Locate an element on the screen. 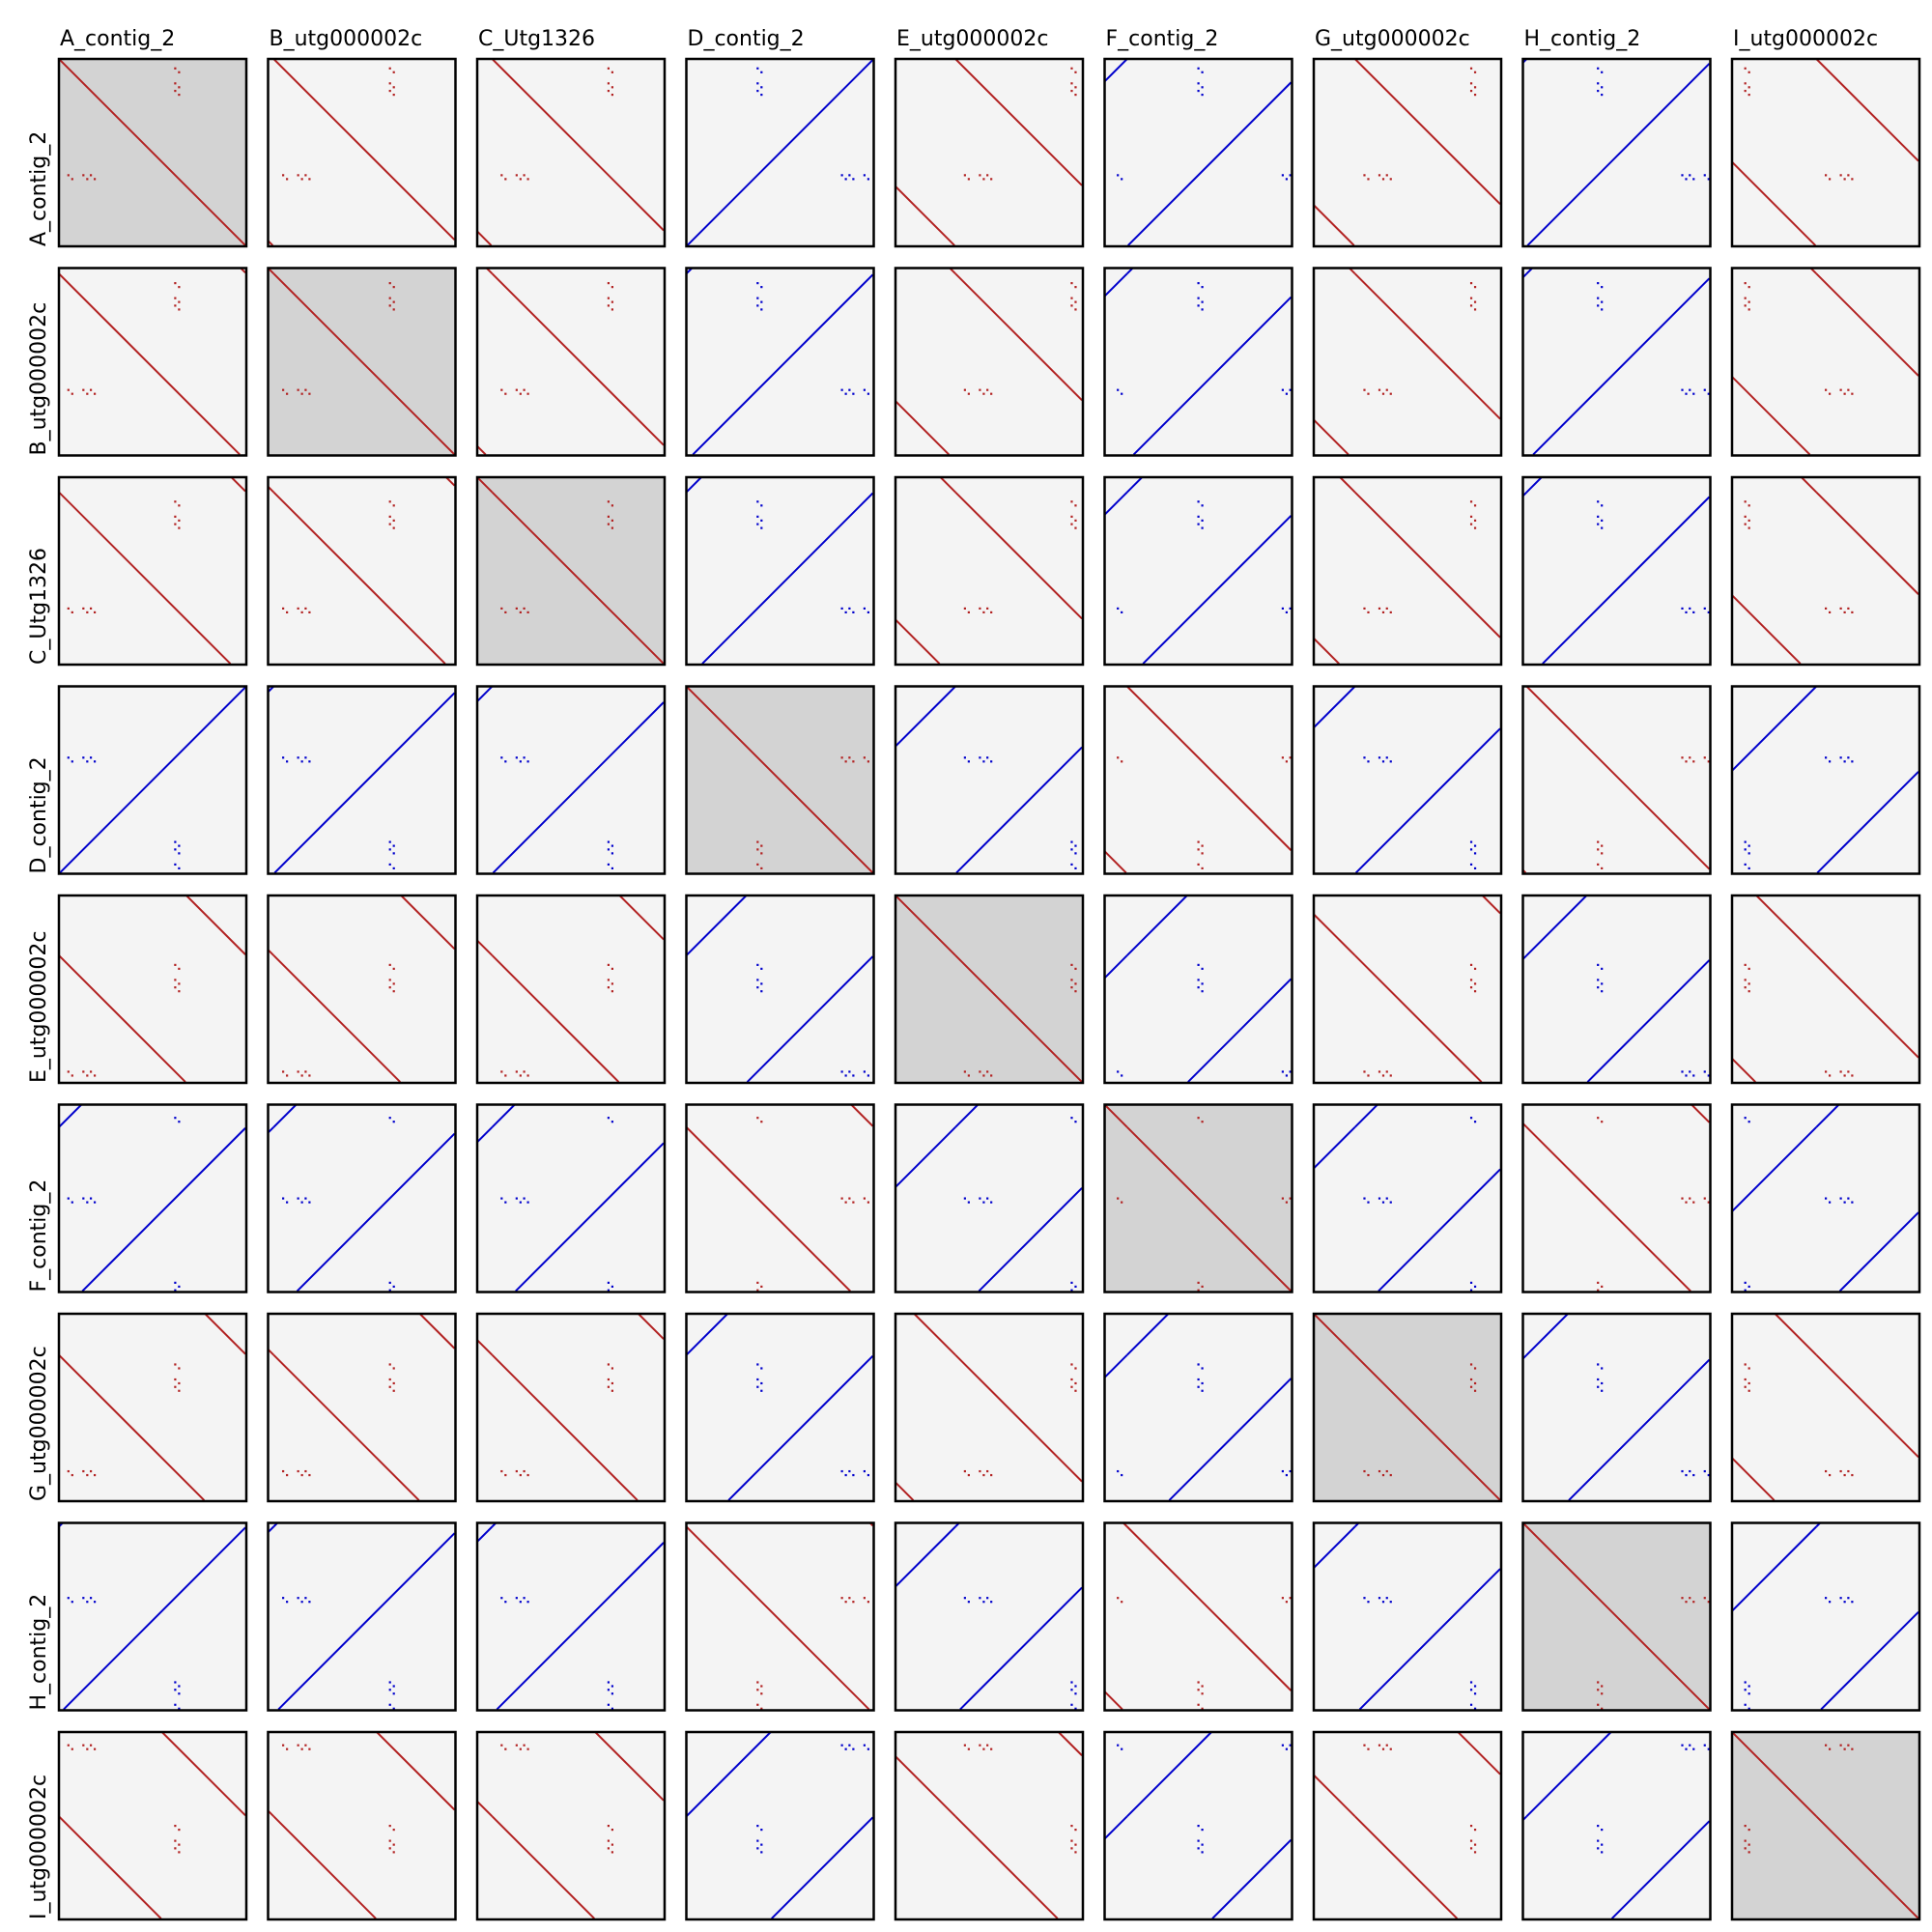 This screenshot has height=1932, width=1932. col-label-7: H_contig_2 is located at coordinates (1582, 39).